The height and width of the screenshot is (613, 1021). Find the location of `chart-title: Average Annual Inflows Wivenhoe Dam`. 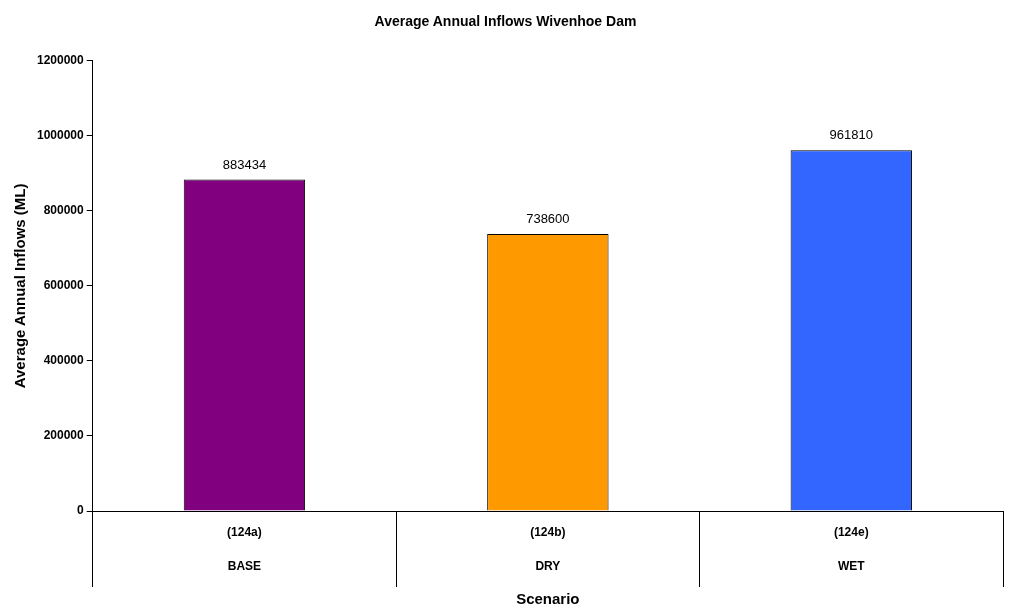

chart-title: Average Annual Inflows Wivenhoe Dam is located at coordinates (505, 21).